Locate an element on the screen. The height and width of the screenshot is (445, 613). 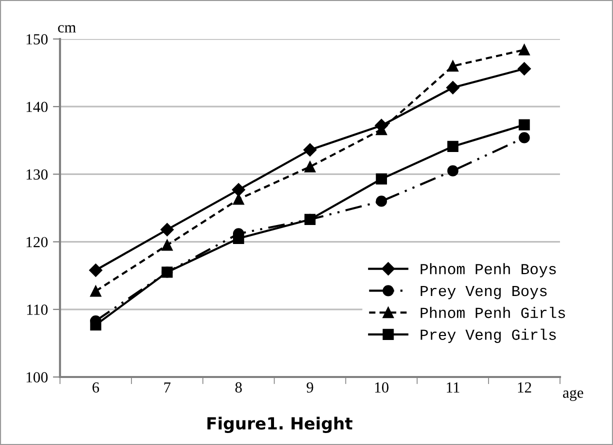
x-tick-label: 12 is located at coordinates (525, 387).